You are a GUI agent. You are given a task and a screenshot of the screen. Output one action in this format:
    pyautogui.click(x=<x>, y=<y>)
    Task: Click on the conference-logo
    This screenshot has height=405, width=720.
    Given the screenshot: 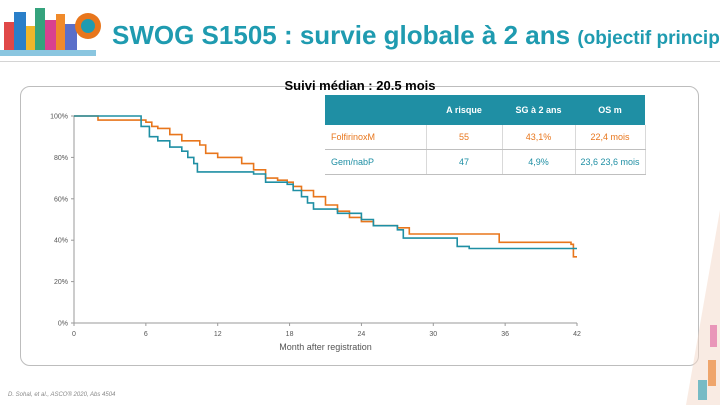 What is the action you would take?
    pyautogui.click(x=50, y=32)
    